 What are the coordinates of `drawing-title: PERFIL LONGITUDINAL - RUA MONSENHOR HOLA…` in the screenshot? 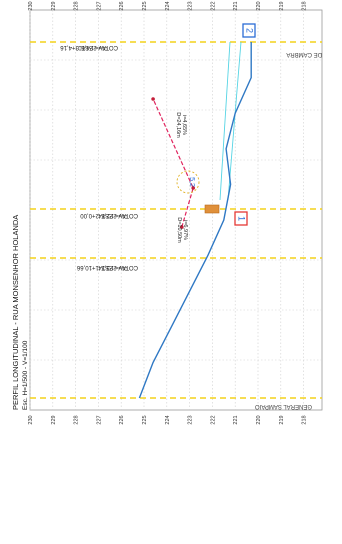 It's located at (15, 312).